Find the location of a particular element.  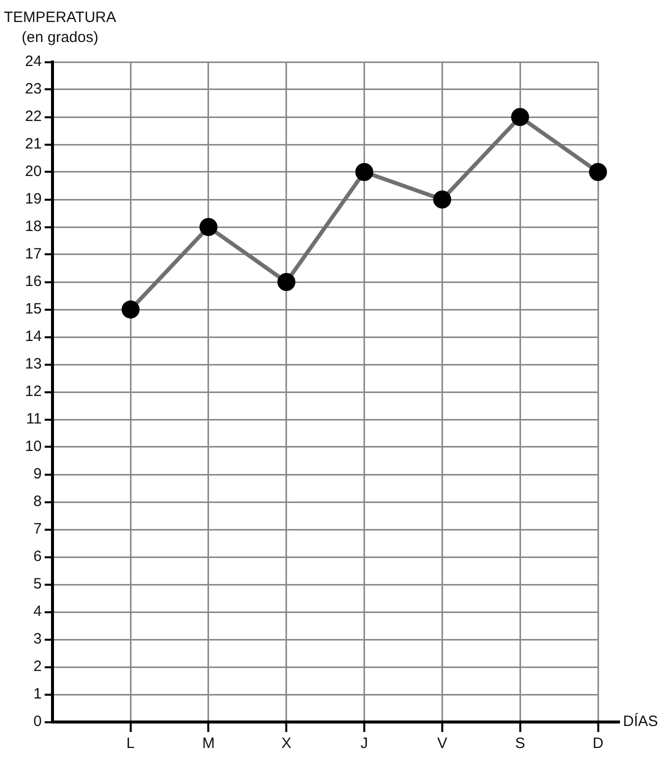

y-tick-label: 9 is located at coordinates (37, 474).